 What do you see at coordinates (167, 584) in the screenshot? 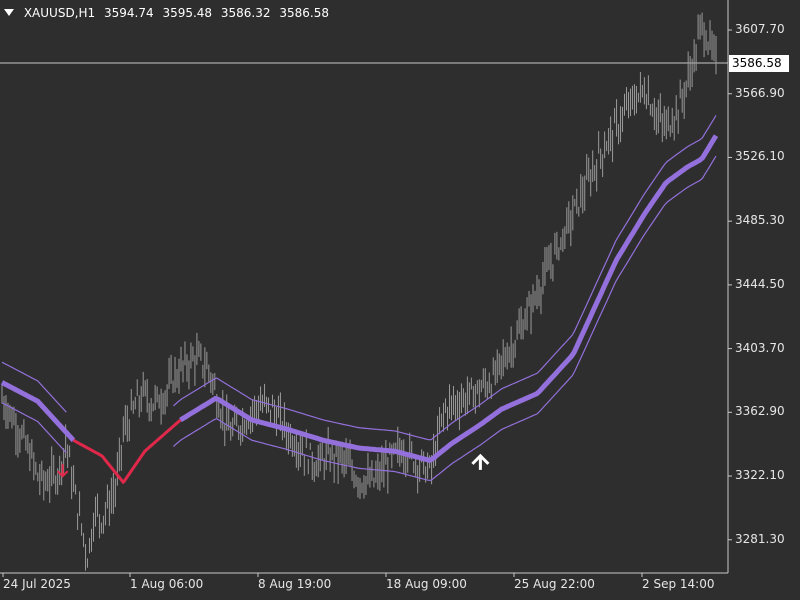
I see `x-tick-label: 1 Aug 06:00` at bounding box center [167, 584].